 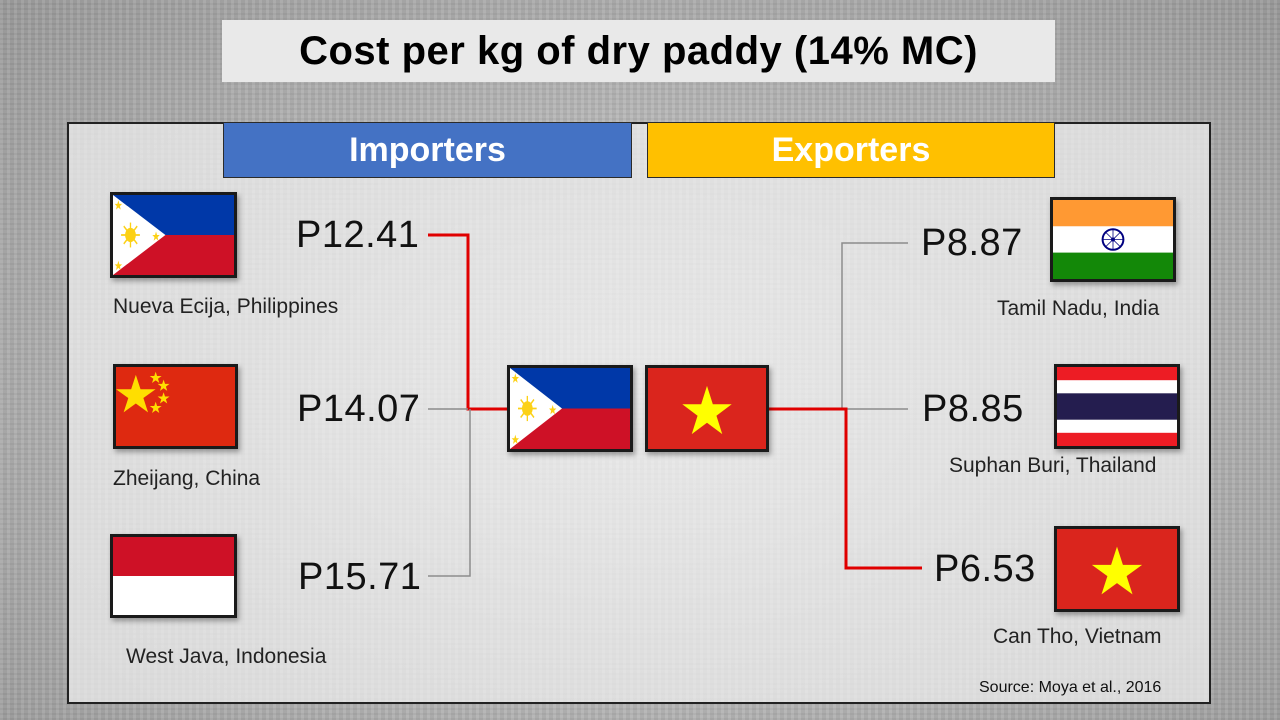 I want to click on price-indonesia: P15.71, so click(x=360, y=577).